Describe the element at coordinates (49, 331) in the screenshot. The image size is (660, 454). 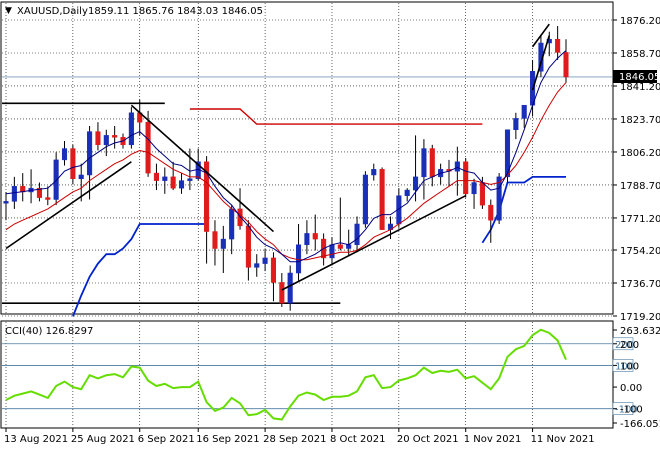
I see `cci-label: CCI(40) 126.8297` at that location.